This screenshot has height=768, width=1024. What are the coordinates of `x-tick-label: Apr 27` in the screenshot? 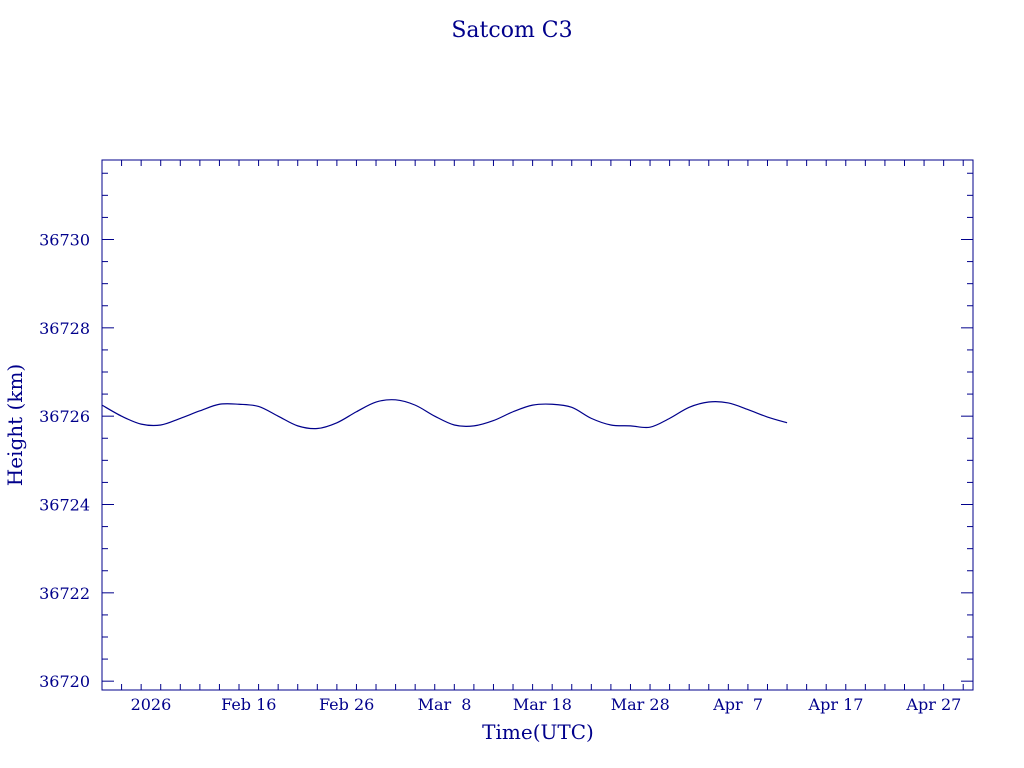 It's located at (933, 704).